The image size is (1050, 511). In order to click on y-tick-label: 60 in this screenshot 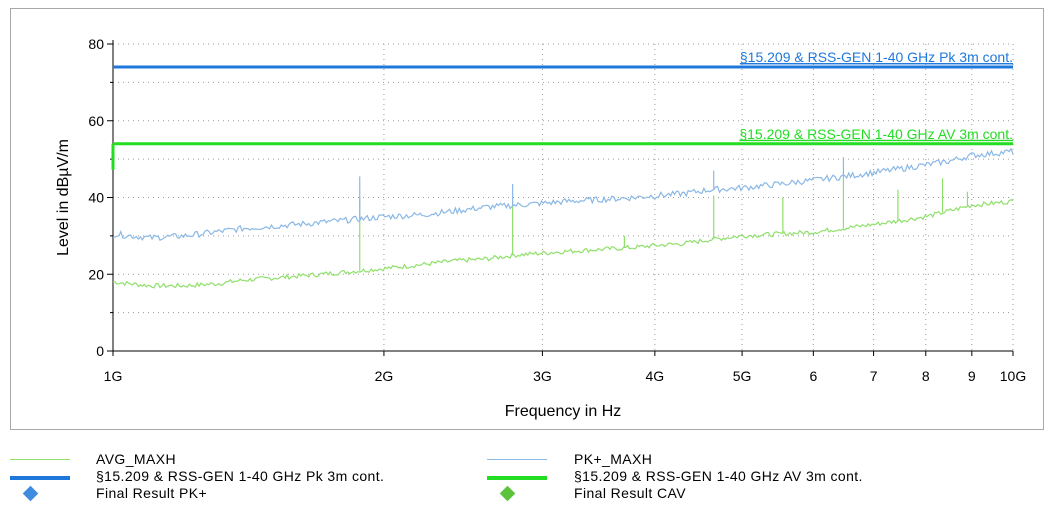, I will do `click(96, 121)`.